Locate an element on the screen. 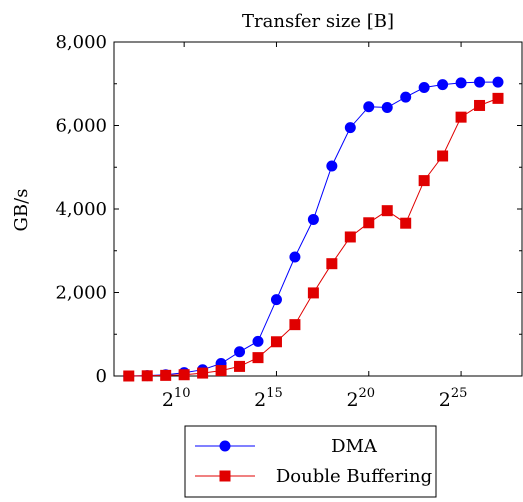  legend: DMA Double Buffering is located at coordinates (310, 461).